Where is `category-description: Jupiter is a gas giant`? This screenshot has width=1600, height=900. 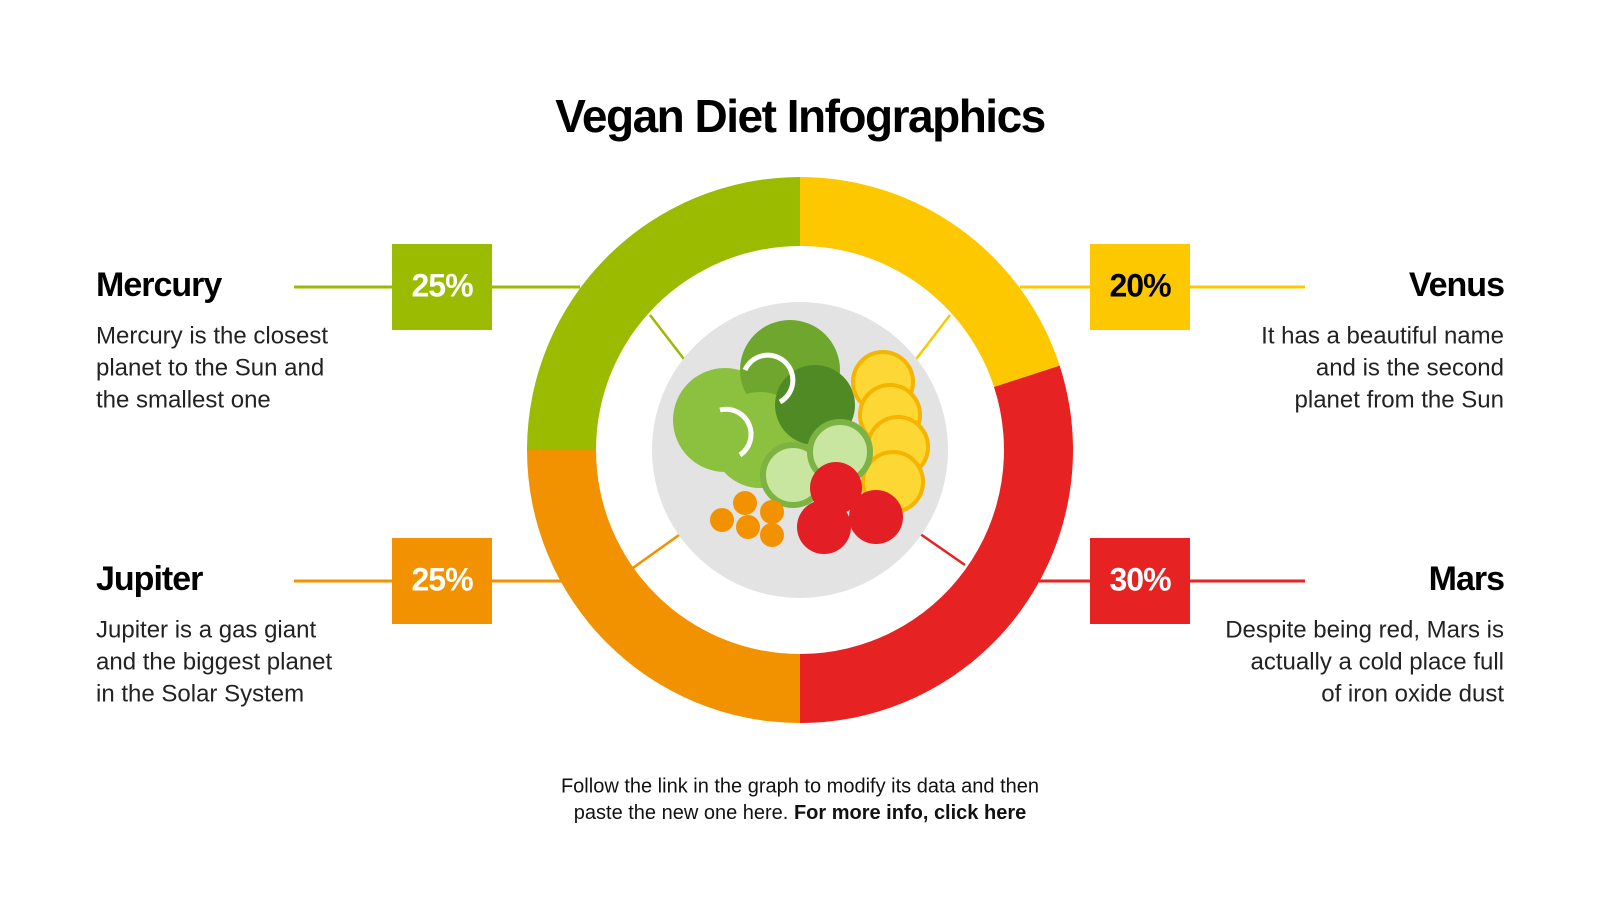
category-description: Jupiter is a gas giant is located at coordinates (206, 629).